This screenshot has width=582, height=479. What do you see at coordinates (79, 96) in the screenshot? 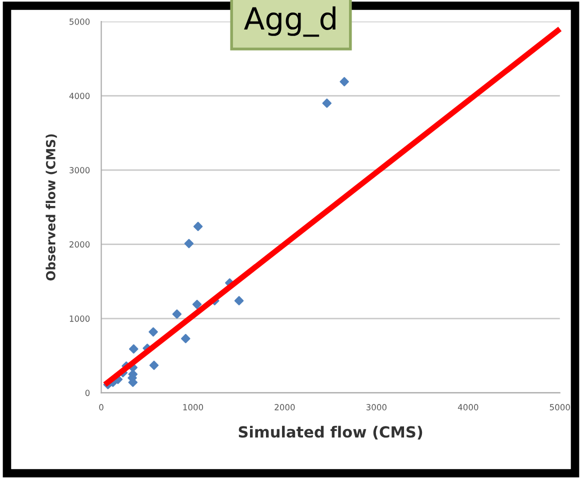
I see `y-tick-label: 4000` at bounding box center [79, 96].